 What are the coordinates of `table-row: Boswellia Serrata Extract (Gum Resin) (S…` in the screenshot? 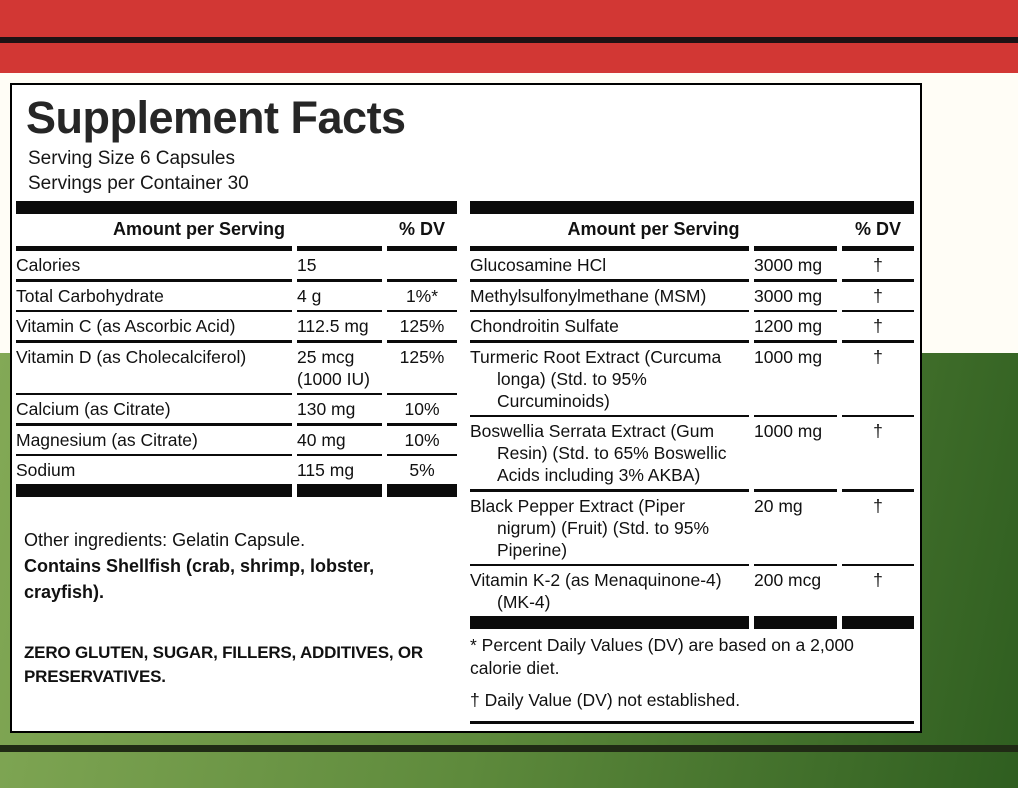 It's located at (692, 453).